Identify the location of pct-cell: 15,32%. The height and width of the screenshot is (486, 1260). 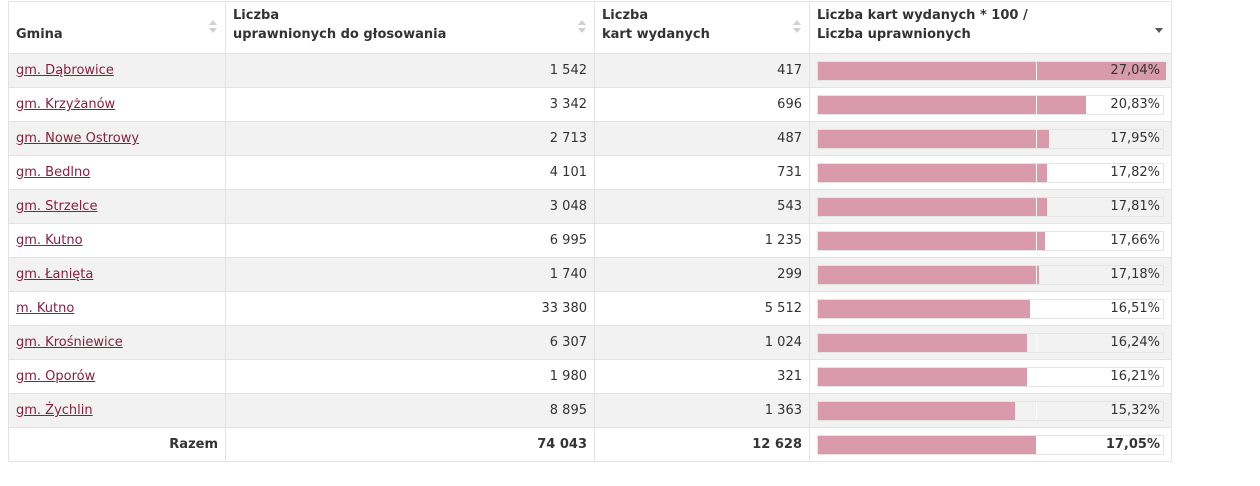
(990, 410).